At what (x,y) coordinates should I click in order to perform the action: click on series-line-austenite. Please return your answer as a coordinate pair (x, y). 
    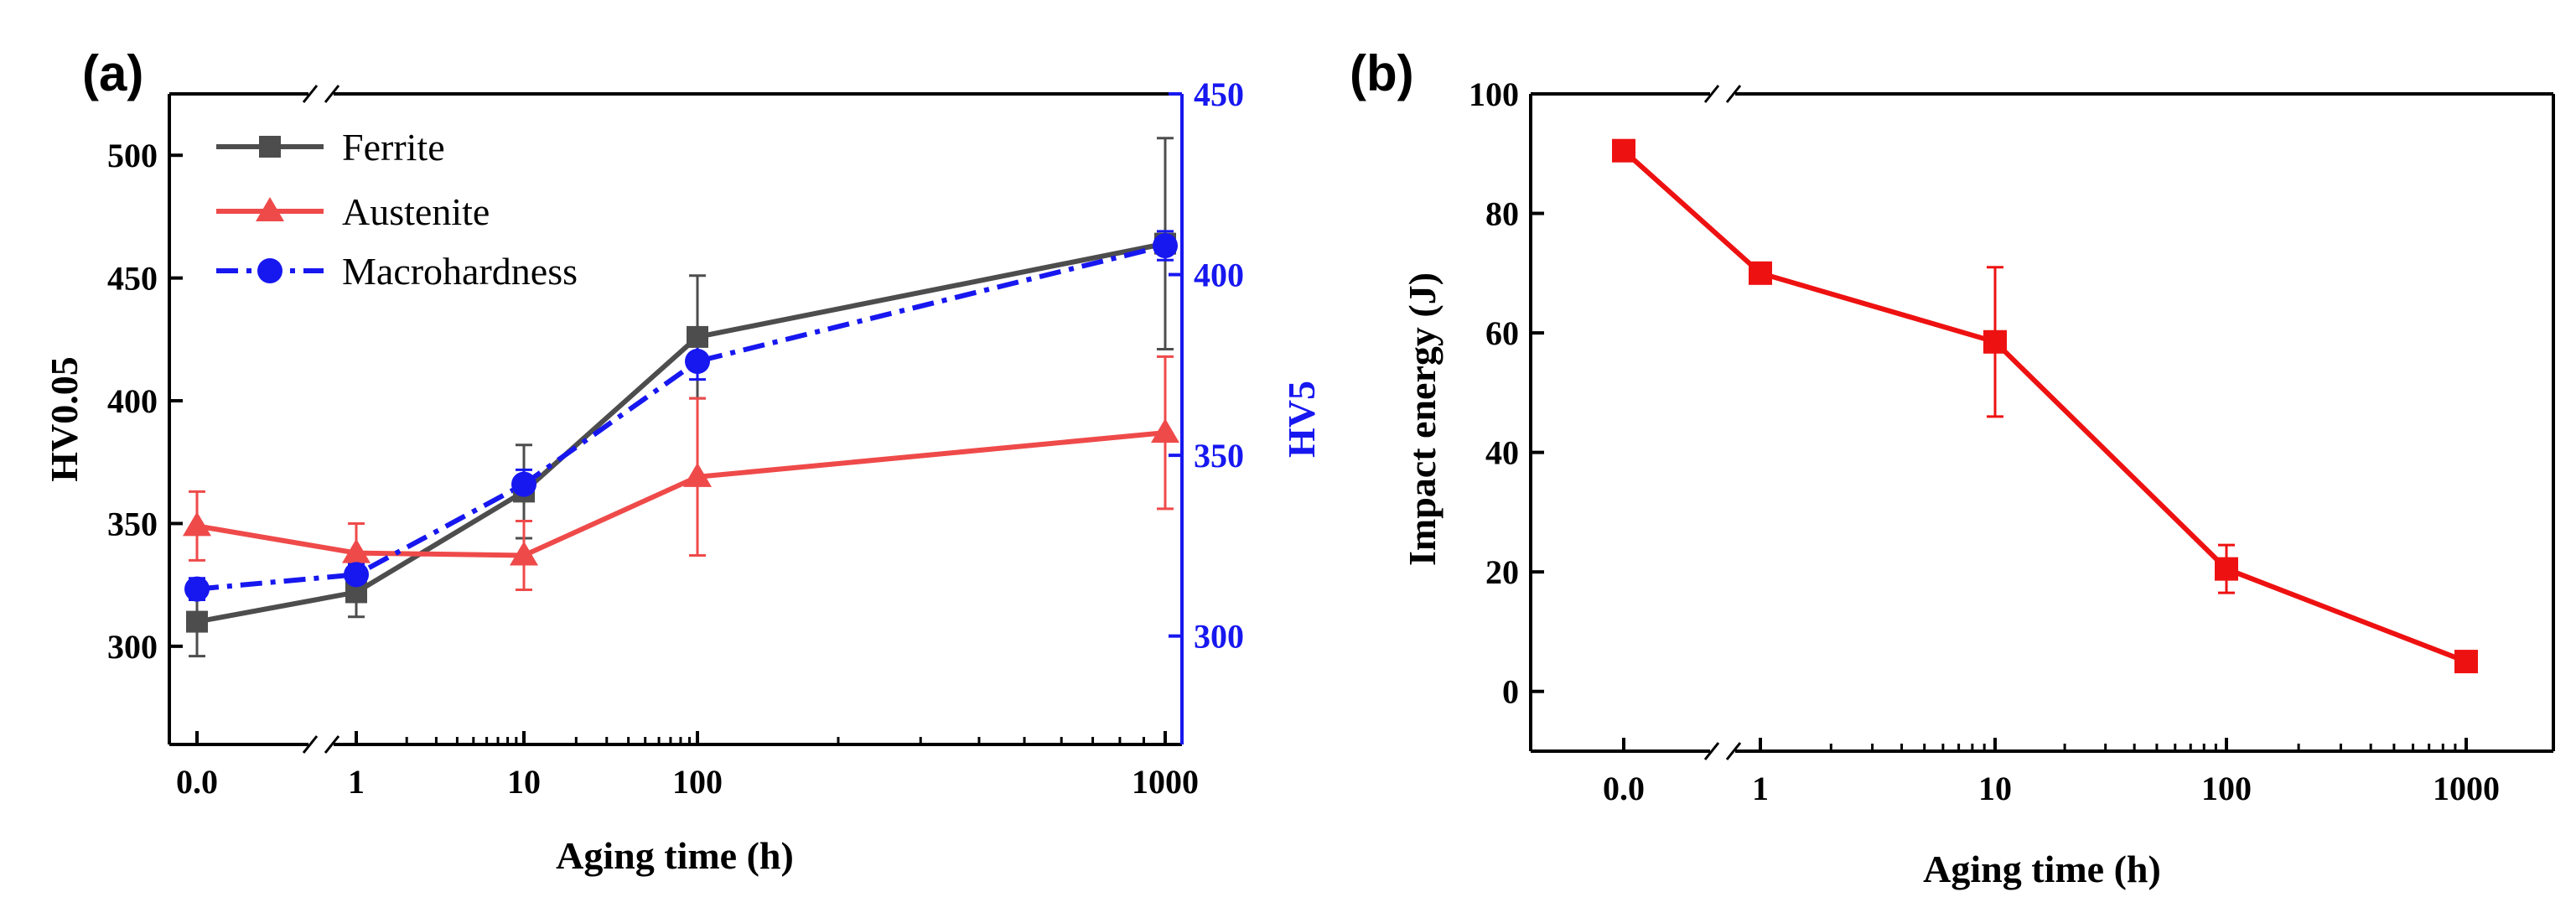
    Looking at the image, I should click on (681, 494).